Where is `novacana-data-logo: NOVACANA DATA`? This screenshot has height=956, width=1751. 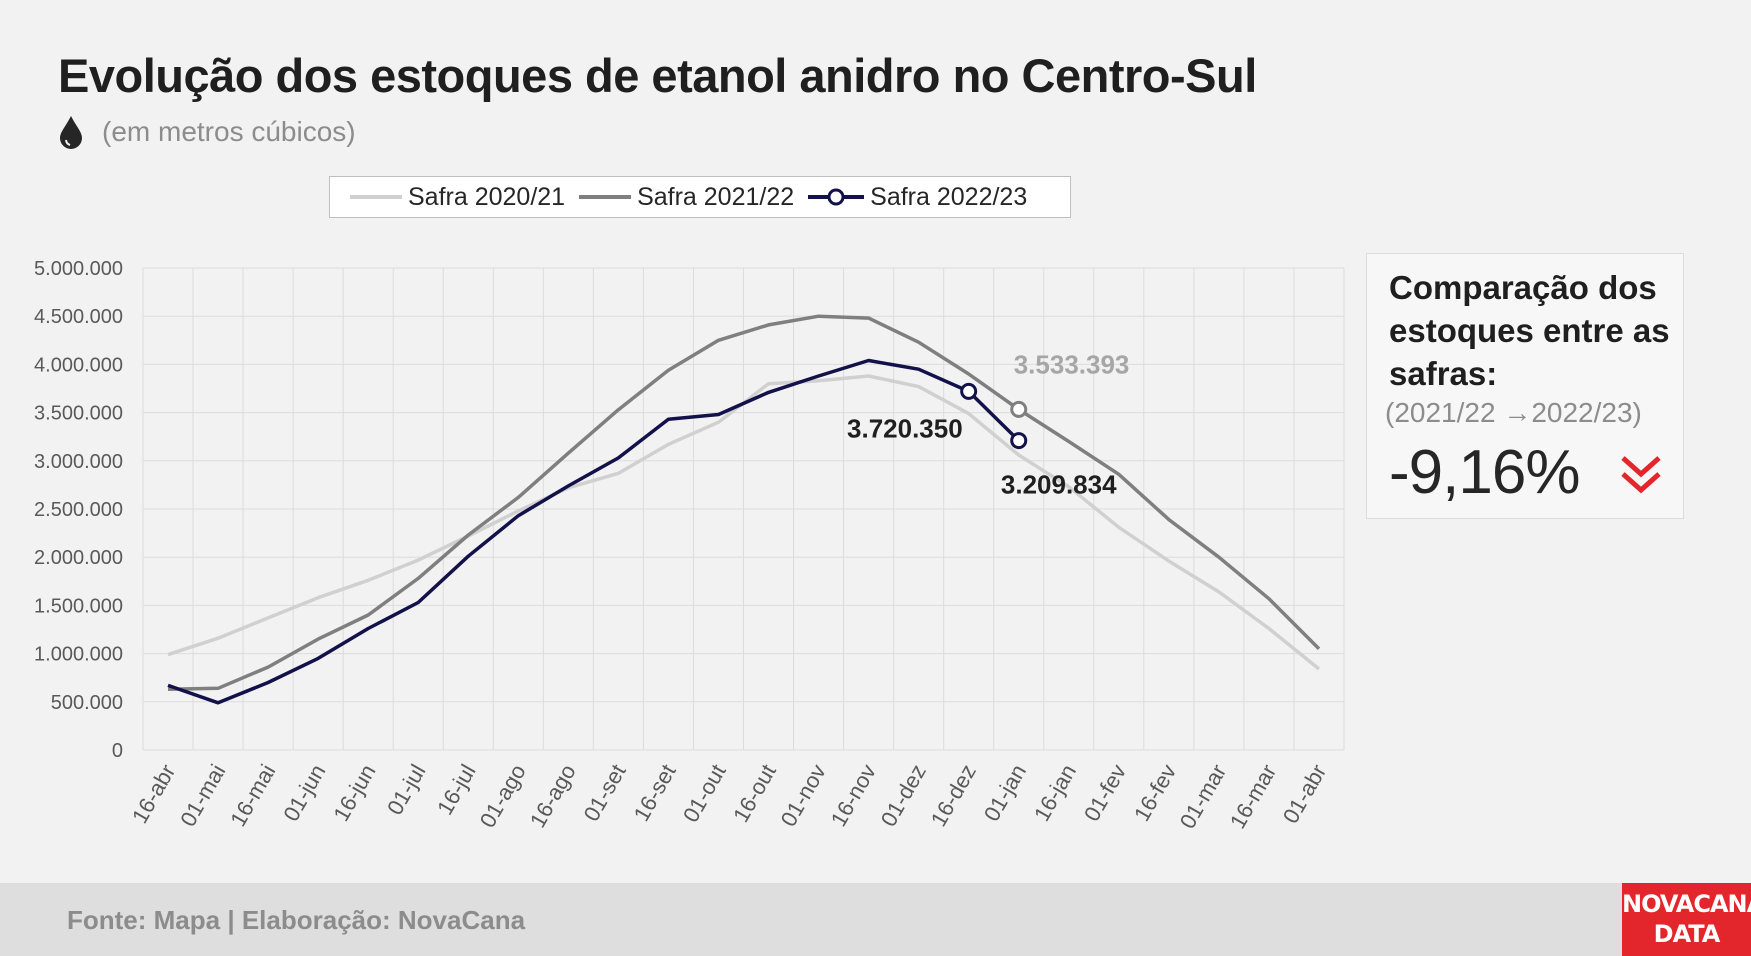 novacana-data-logo: NOVACANA DATA is located at coordinates (1686, 919).